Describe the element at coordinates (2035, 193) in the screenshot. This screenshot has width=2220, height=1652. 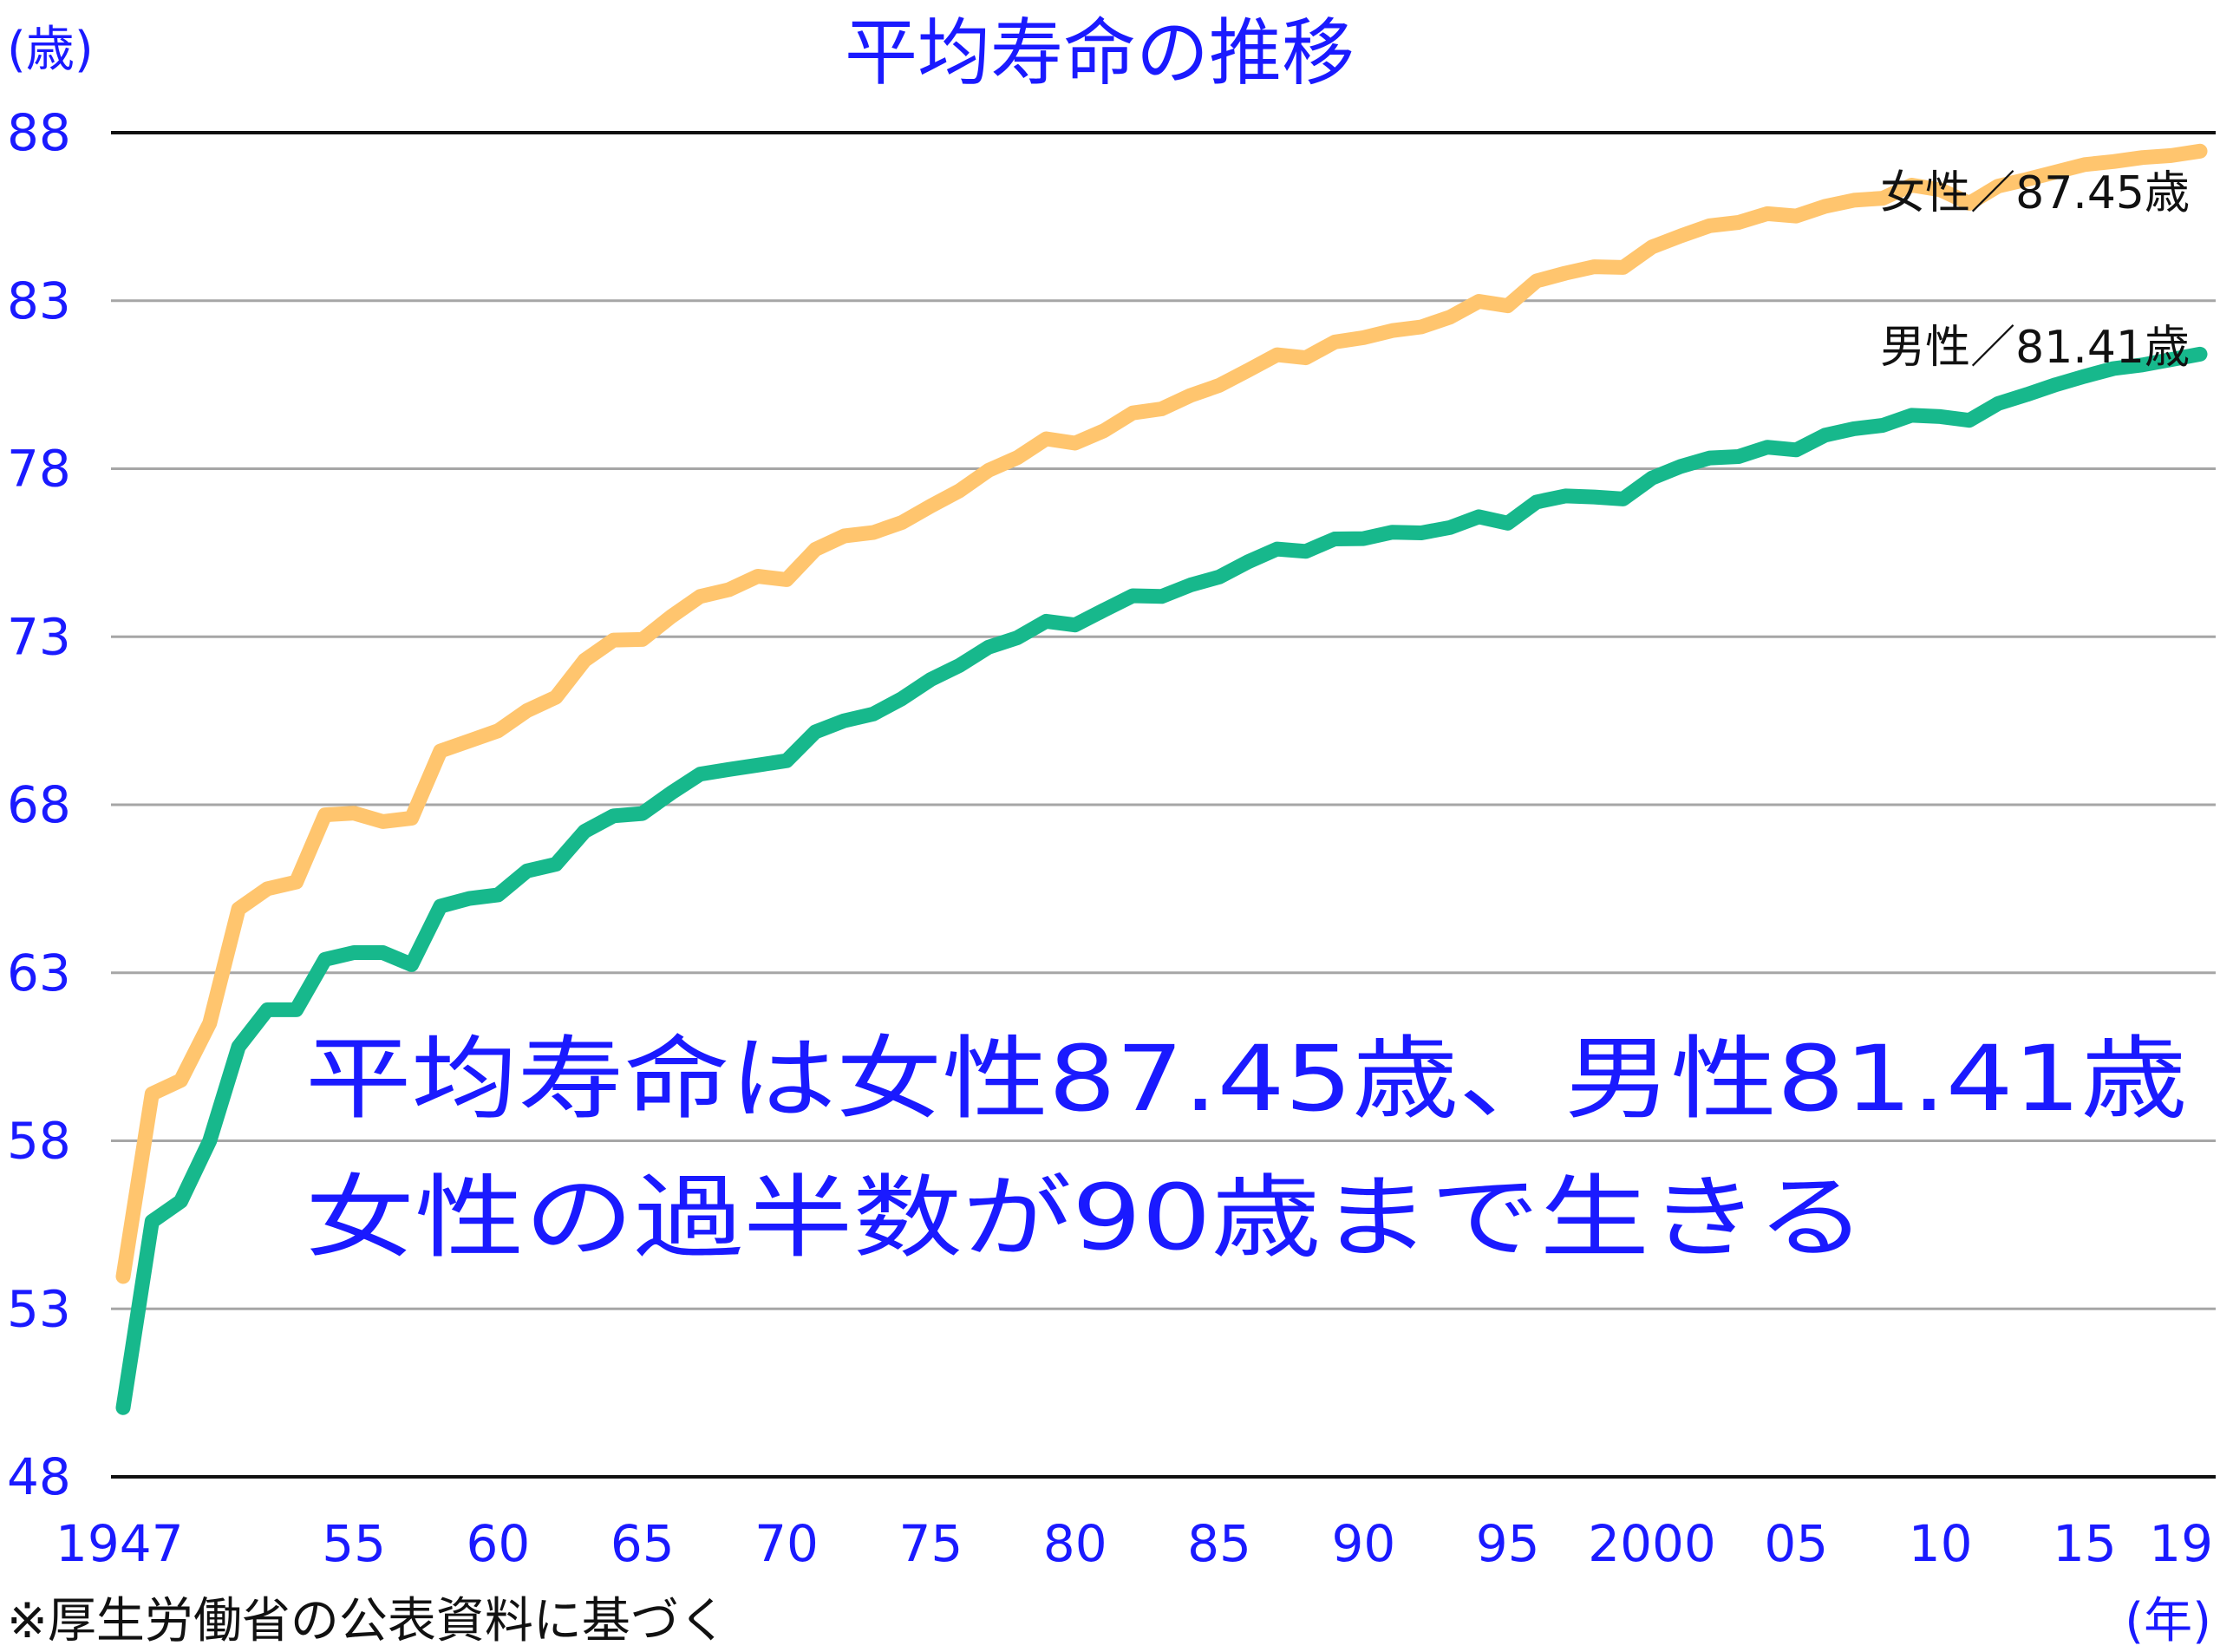
I see `female-end-label: 女性／87.45歳` at that location.